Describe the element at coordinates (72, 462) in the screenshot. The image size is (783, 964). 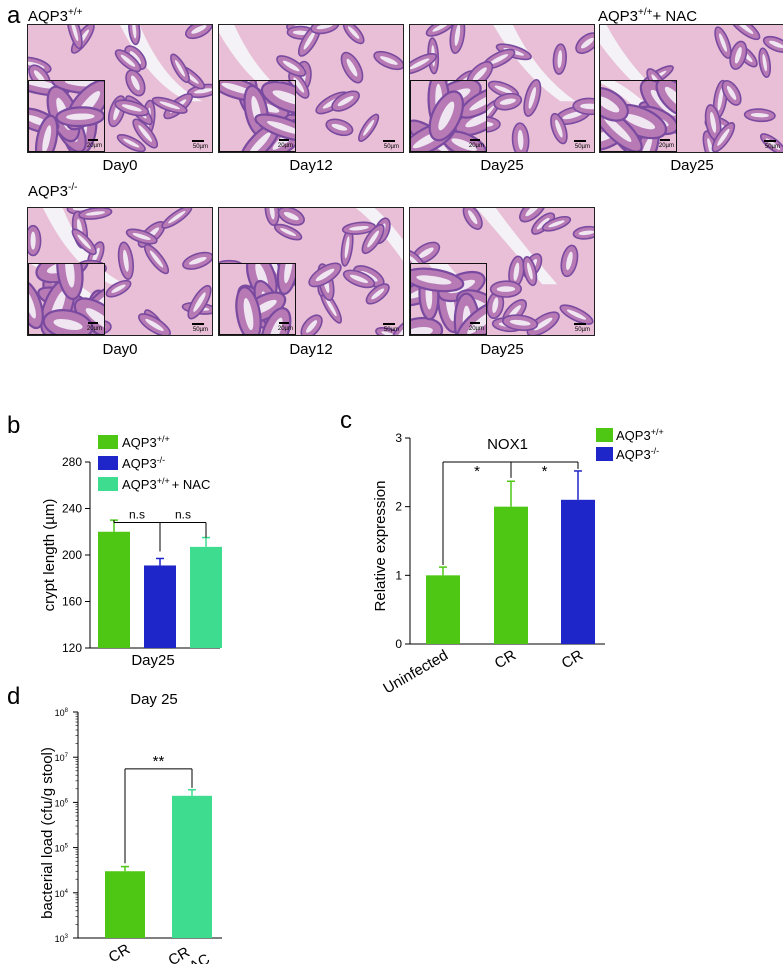
I see `y-tick-label: 280` at that location.